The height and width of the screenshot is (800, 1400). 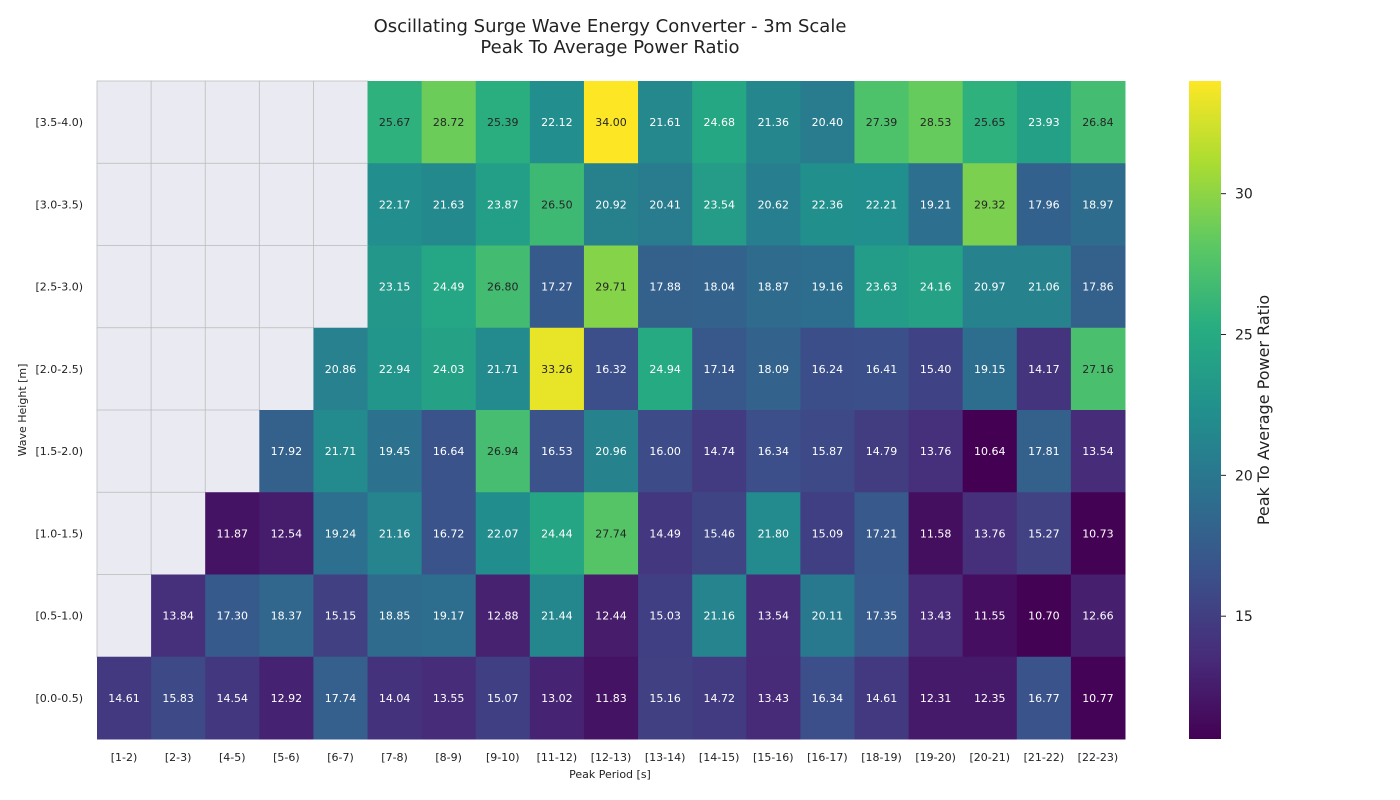 I want to click on cell-value-label: 21.16, so click(x=719, y=616).